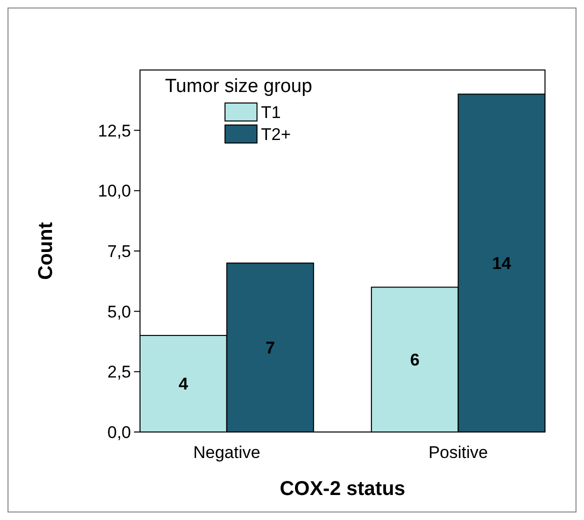 This screenshot has width=584, height=520. Describe the element at coordinates (119, 372) in the screenshot. I see `y-tick-label: 2,5` at that location.